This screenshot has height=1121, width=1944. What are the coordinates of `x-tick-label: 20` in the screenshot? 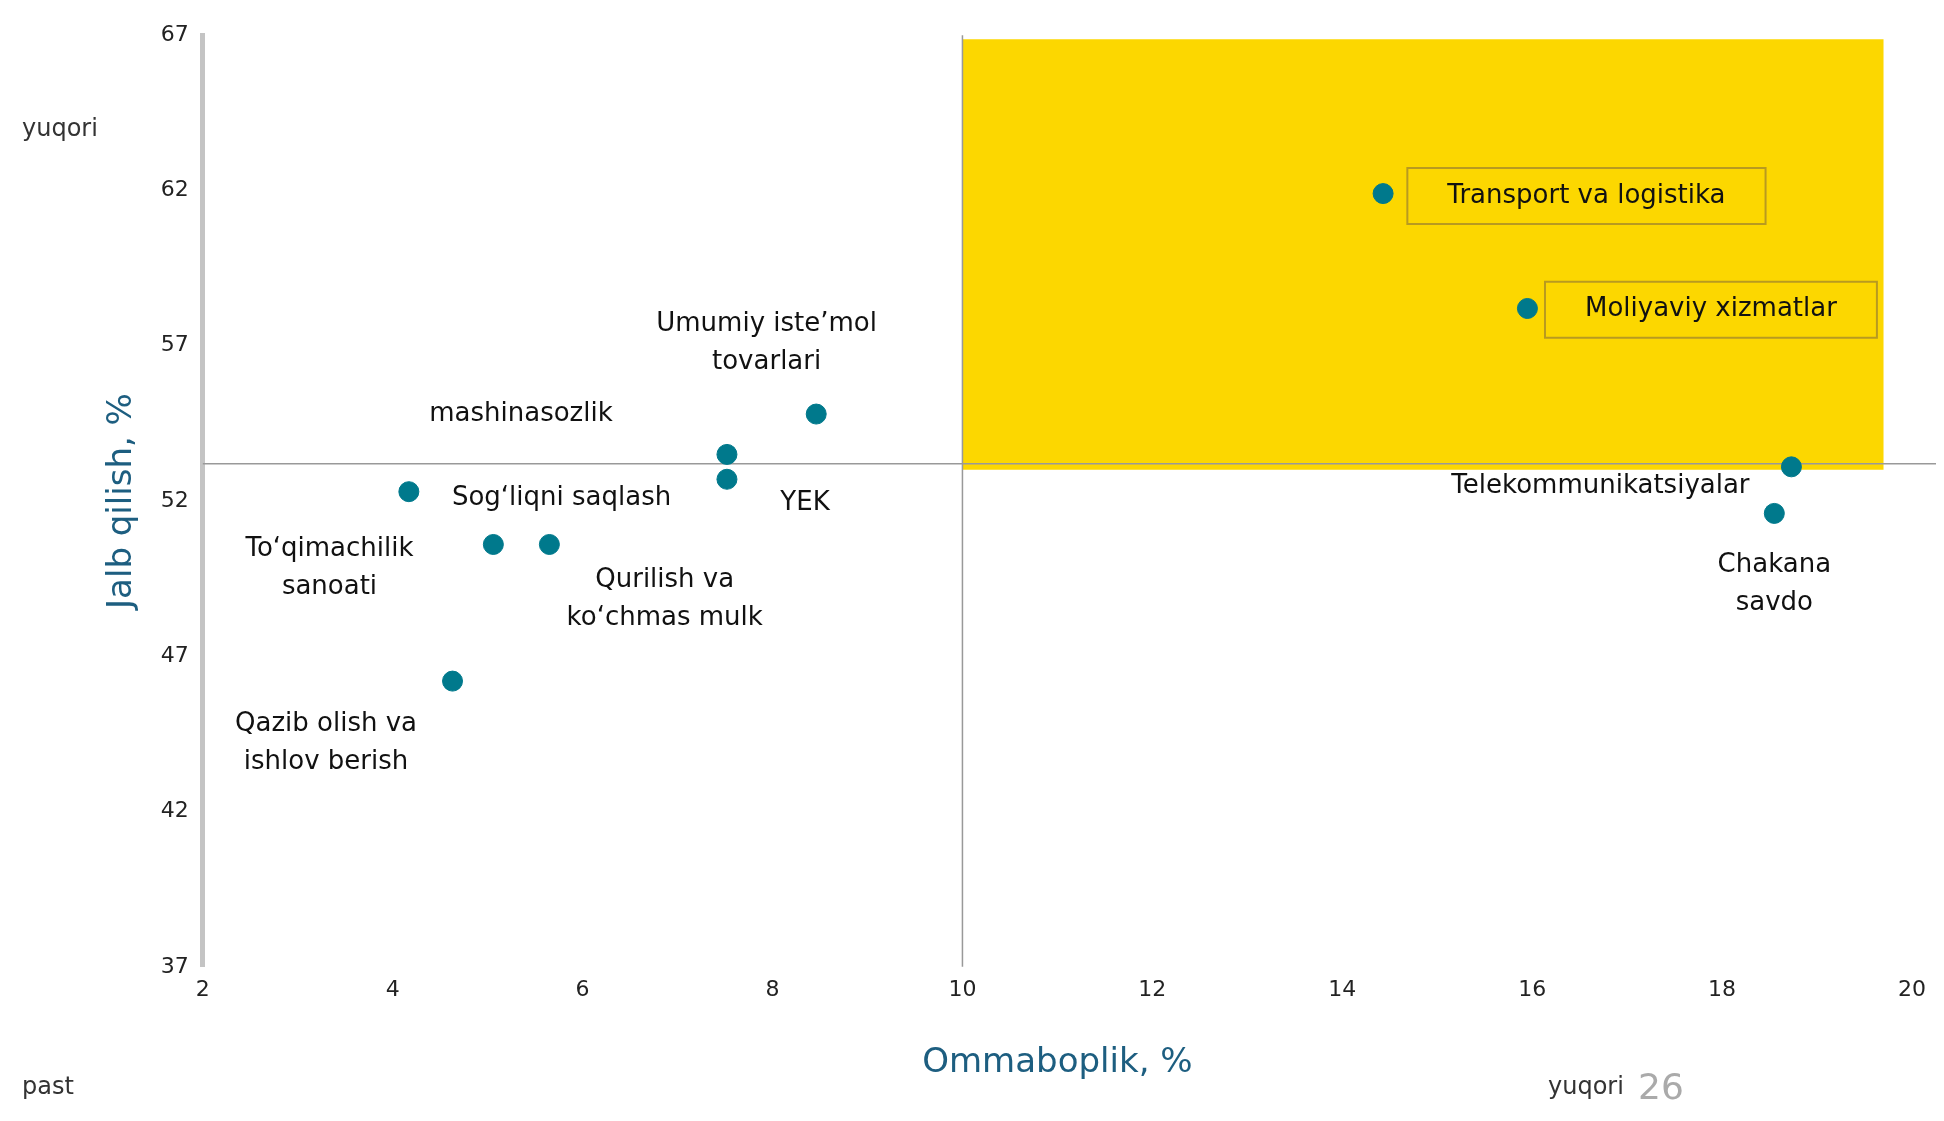 It's located at (1912, 988).